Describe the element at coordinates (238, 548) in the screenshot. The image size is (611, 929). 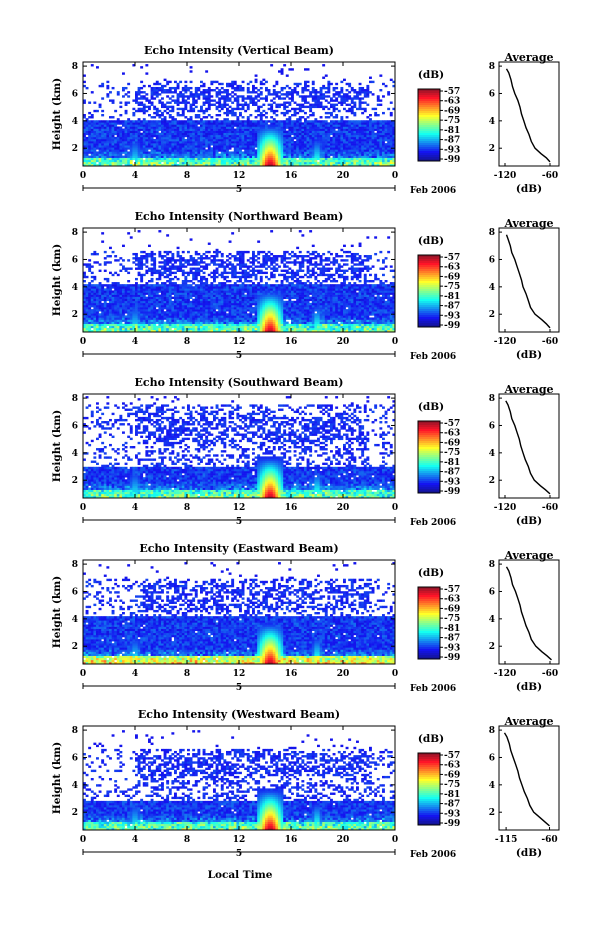
I see `panel-title: Echo Intensity (Eastward Beam)` at that location.